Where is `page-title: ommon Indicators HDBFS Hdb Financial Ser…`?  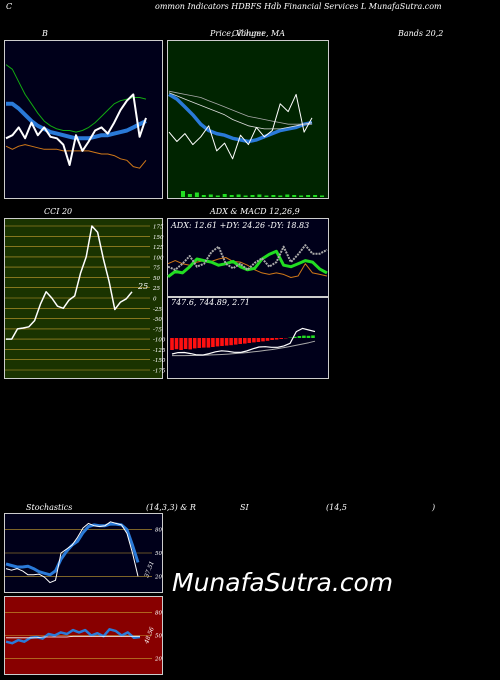
page-title: ommon Indicators HDBFS Hdb Financial Ser… is located at coordinates (298, 6).